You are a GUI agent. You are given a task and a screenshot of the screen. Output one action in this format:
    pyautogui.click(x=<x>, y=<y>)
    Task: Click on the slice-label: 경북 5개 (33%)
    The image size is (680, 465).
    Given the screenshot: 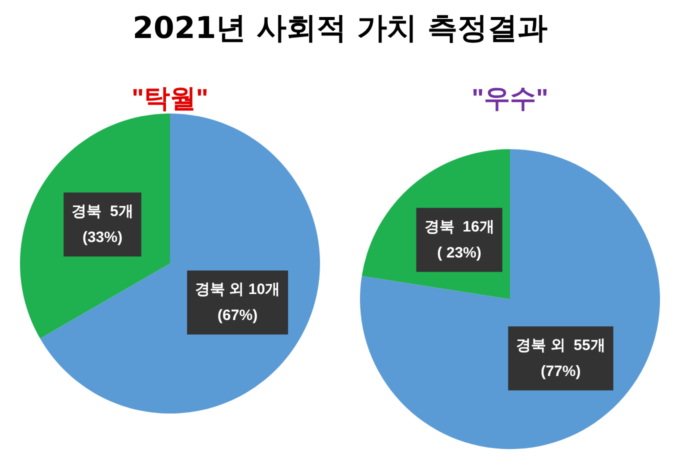 What is the action you would take?
    pyautogui.click(x=103, y=224)
    